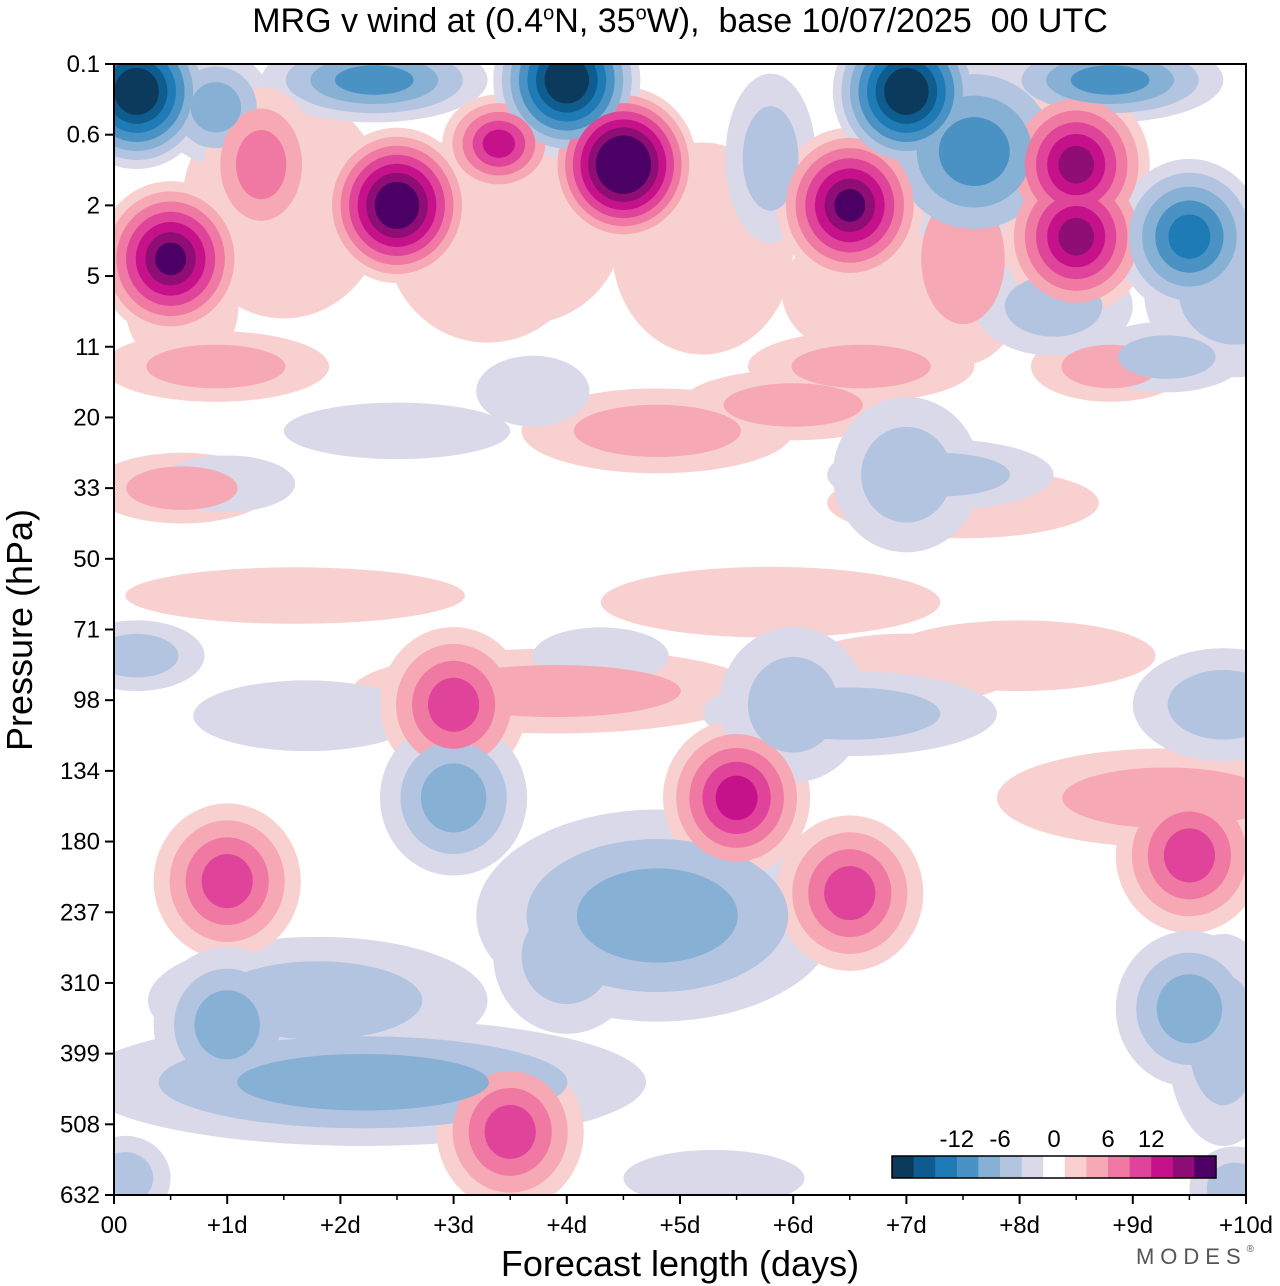  I want to click on x-tick-label: +7d, so click(906, 1225).